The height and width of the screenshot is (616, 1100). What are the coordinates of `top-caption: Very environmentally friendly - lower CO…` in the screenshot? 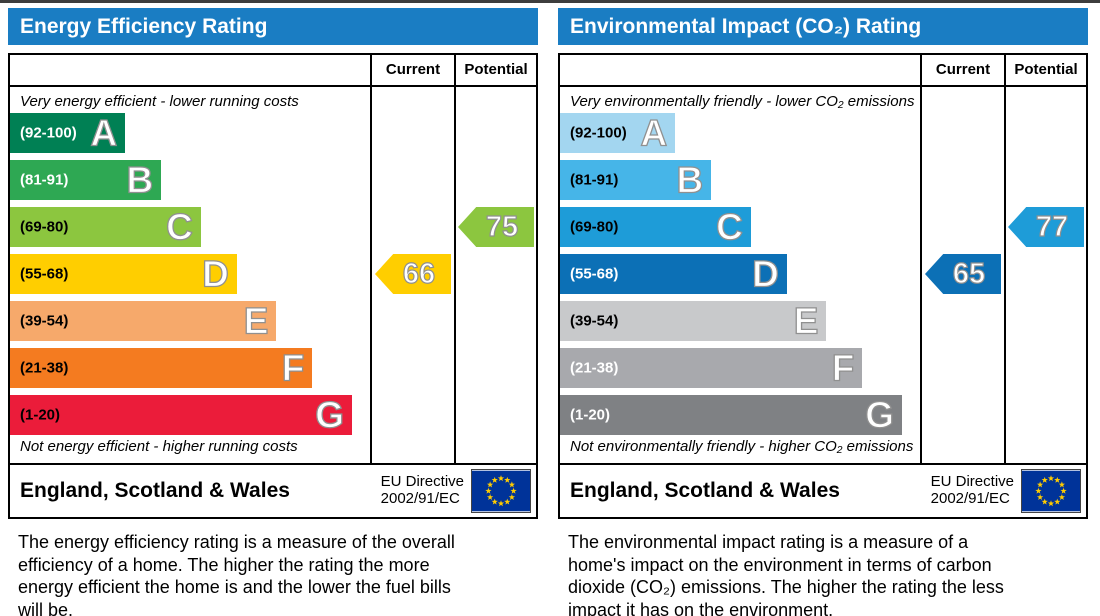 It's located at (742, 101).